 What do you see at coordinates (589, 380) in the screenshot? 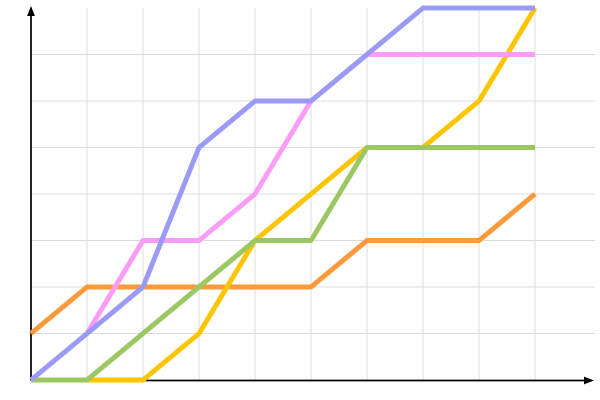
I see `x-axis-arrow-icon` at bounding box center [589, 380].